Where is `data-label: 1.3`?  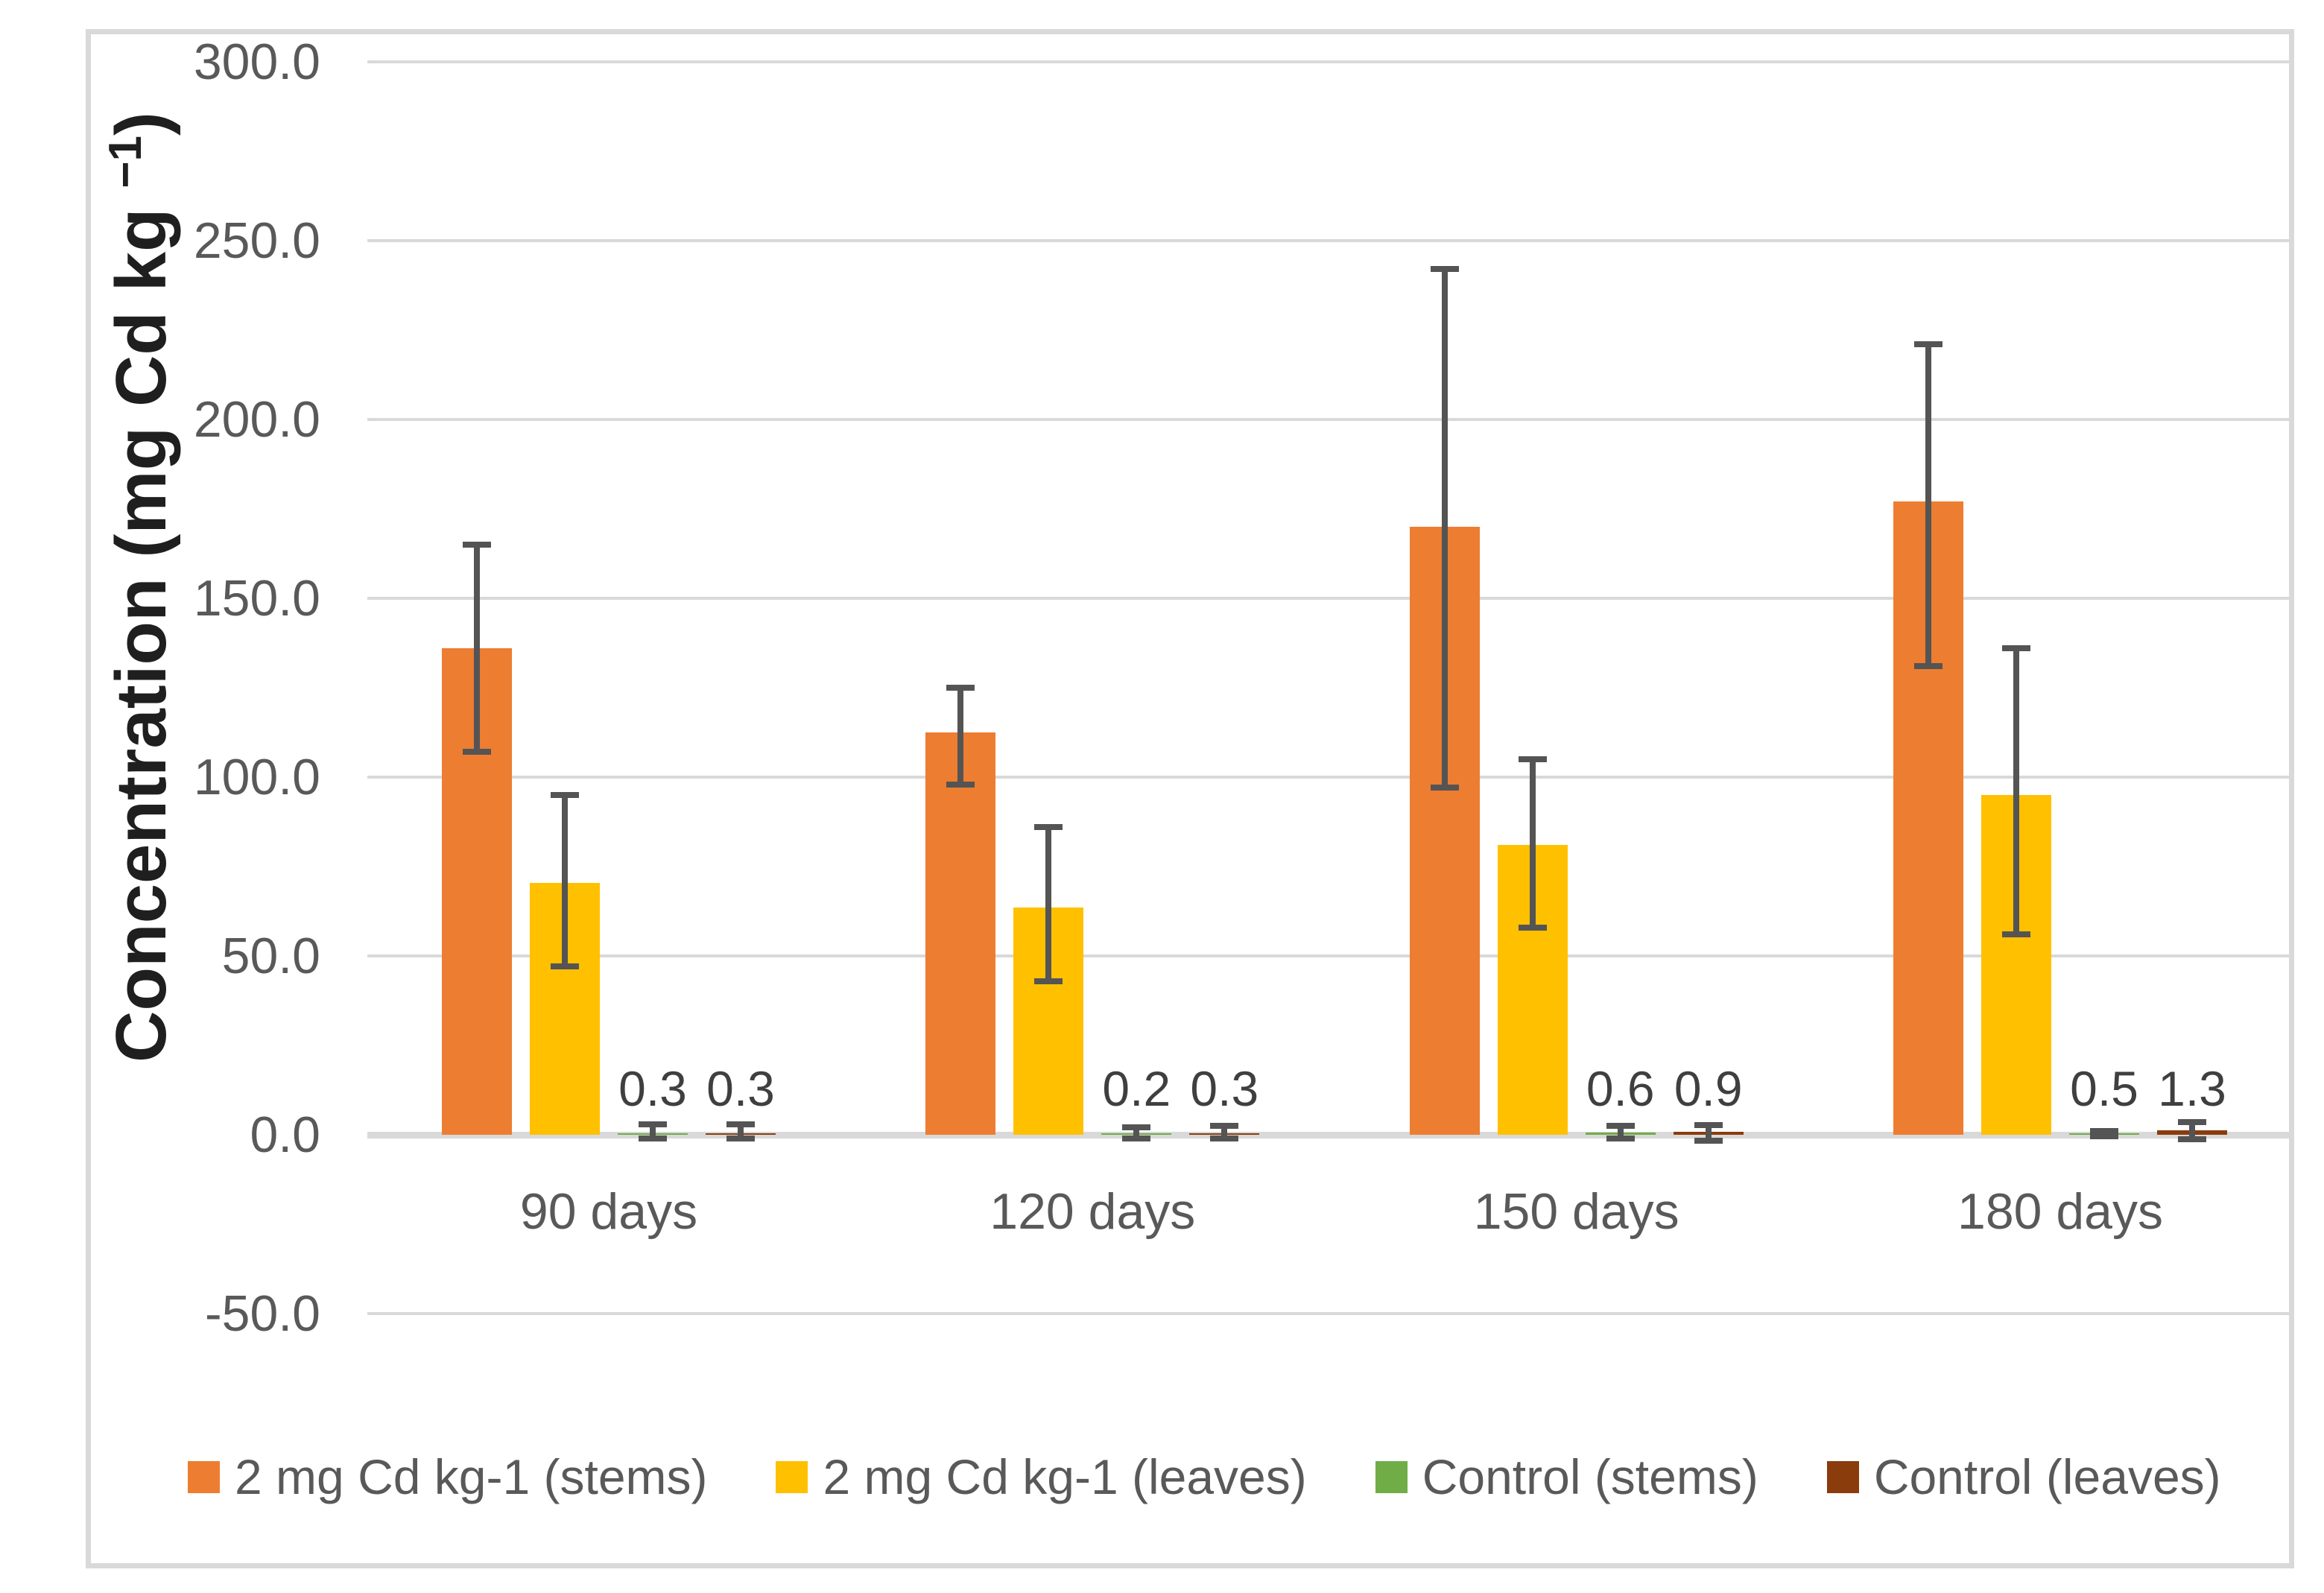 data-label: 1.3 is located at coordinates (2192, 1088).